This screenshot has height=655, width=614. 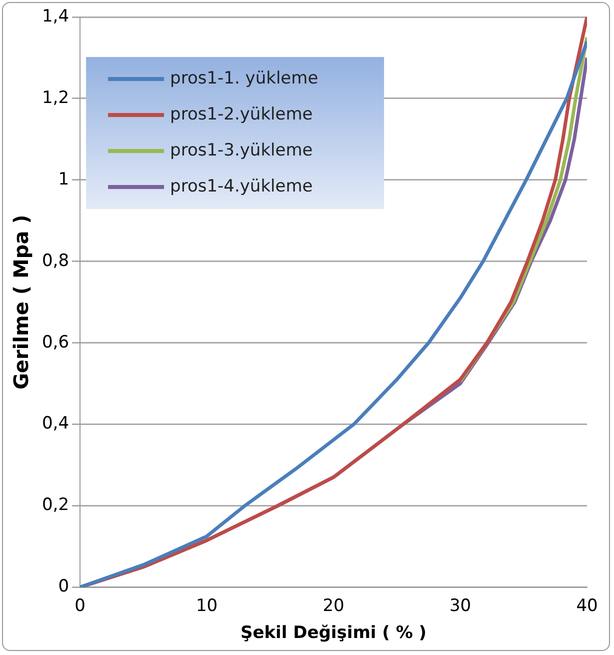 I want to click on y-tick-label: 0,4, so click(x=56, y=424).